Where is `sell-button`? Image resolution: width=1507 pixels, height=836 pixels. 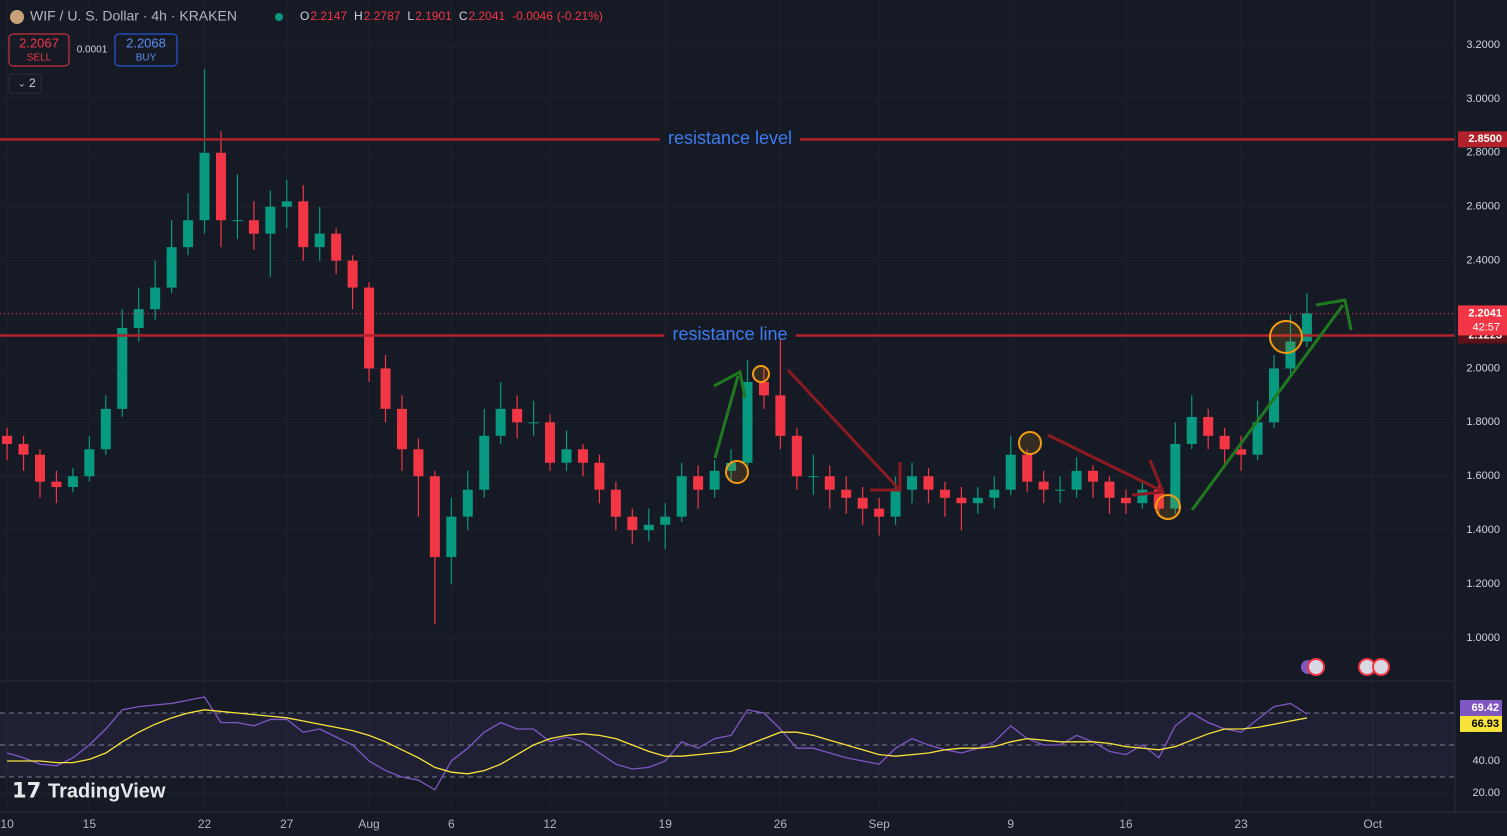
sell-button is located at coordinates (39, 50).